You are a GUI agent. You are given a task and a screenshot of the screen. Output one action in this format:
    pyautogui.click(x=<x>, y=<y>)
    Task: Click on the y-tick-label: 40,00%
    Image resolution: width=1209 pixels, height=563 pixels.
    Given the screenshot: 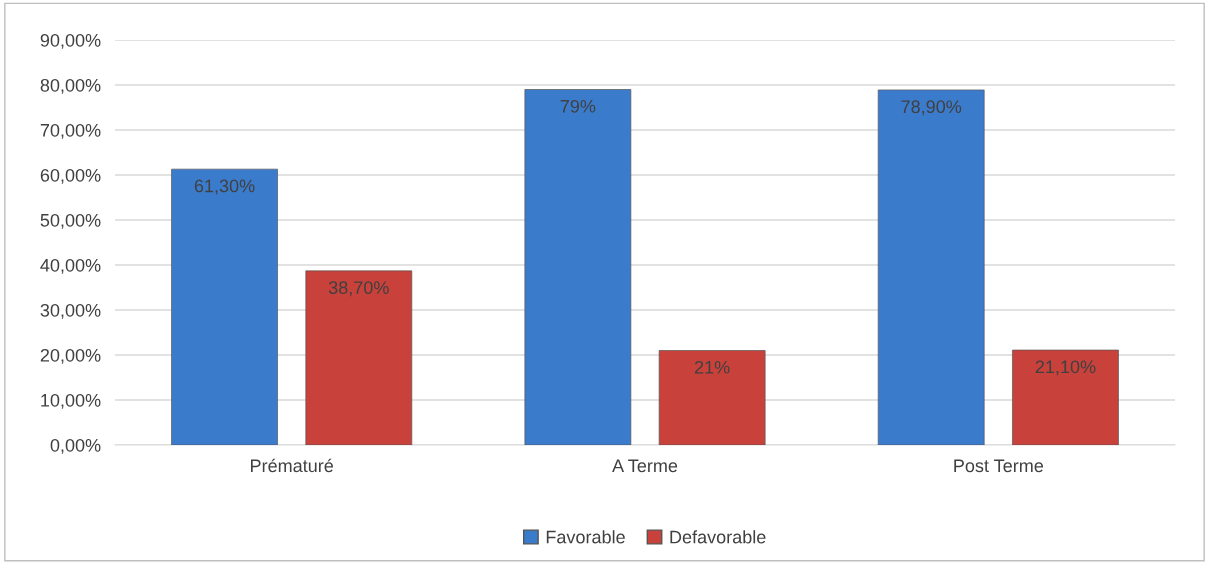 What is the action you would take?
    pyautogui.click(x=70, y=266)
    